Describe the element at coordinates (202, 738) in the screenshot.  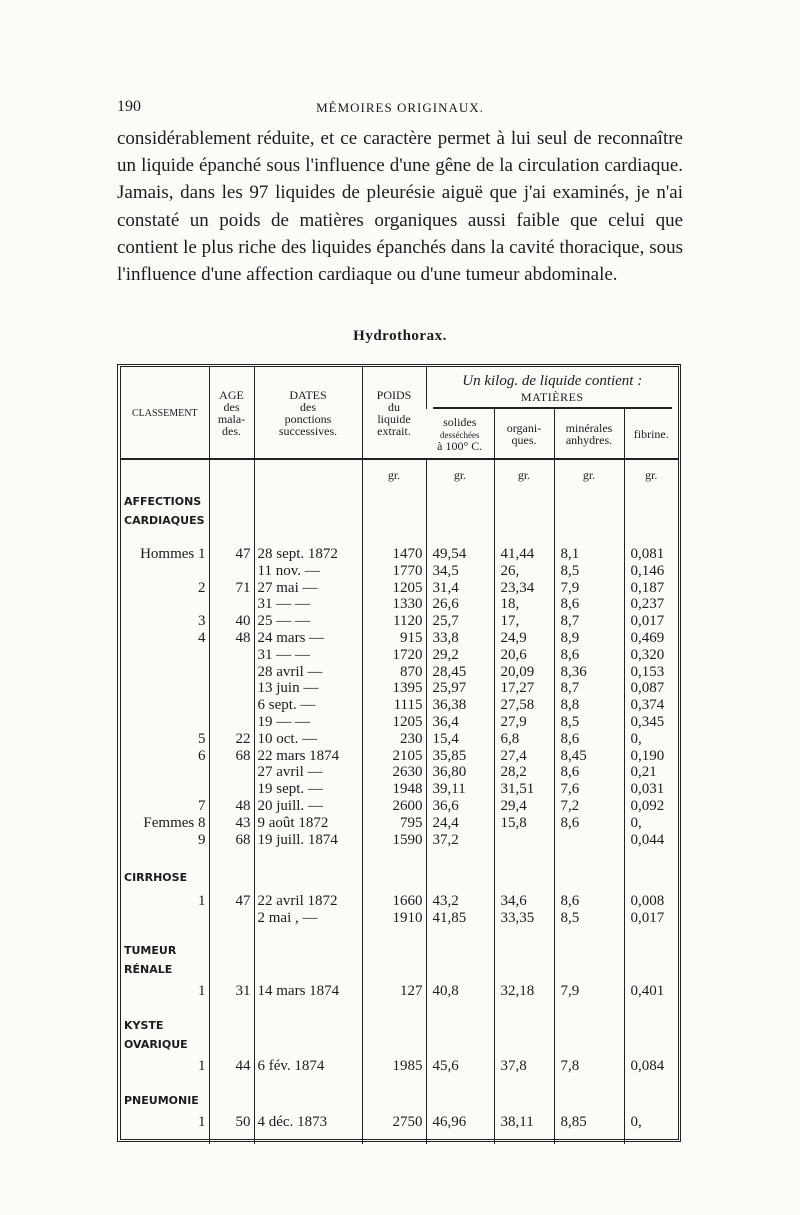
I see `cell-classement: 5` at that location.